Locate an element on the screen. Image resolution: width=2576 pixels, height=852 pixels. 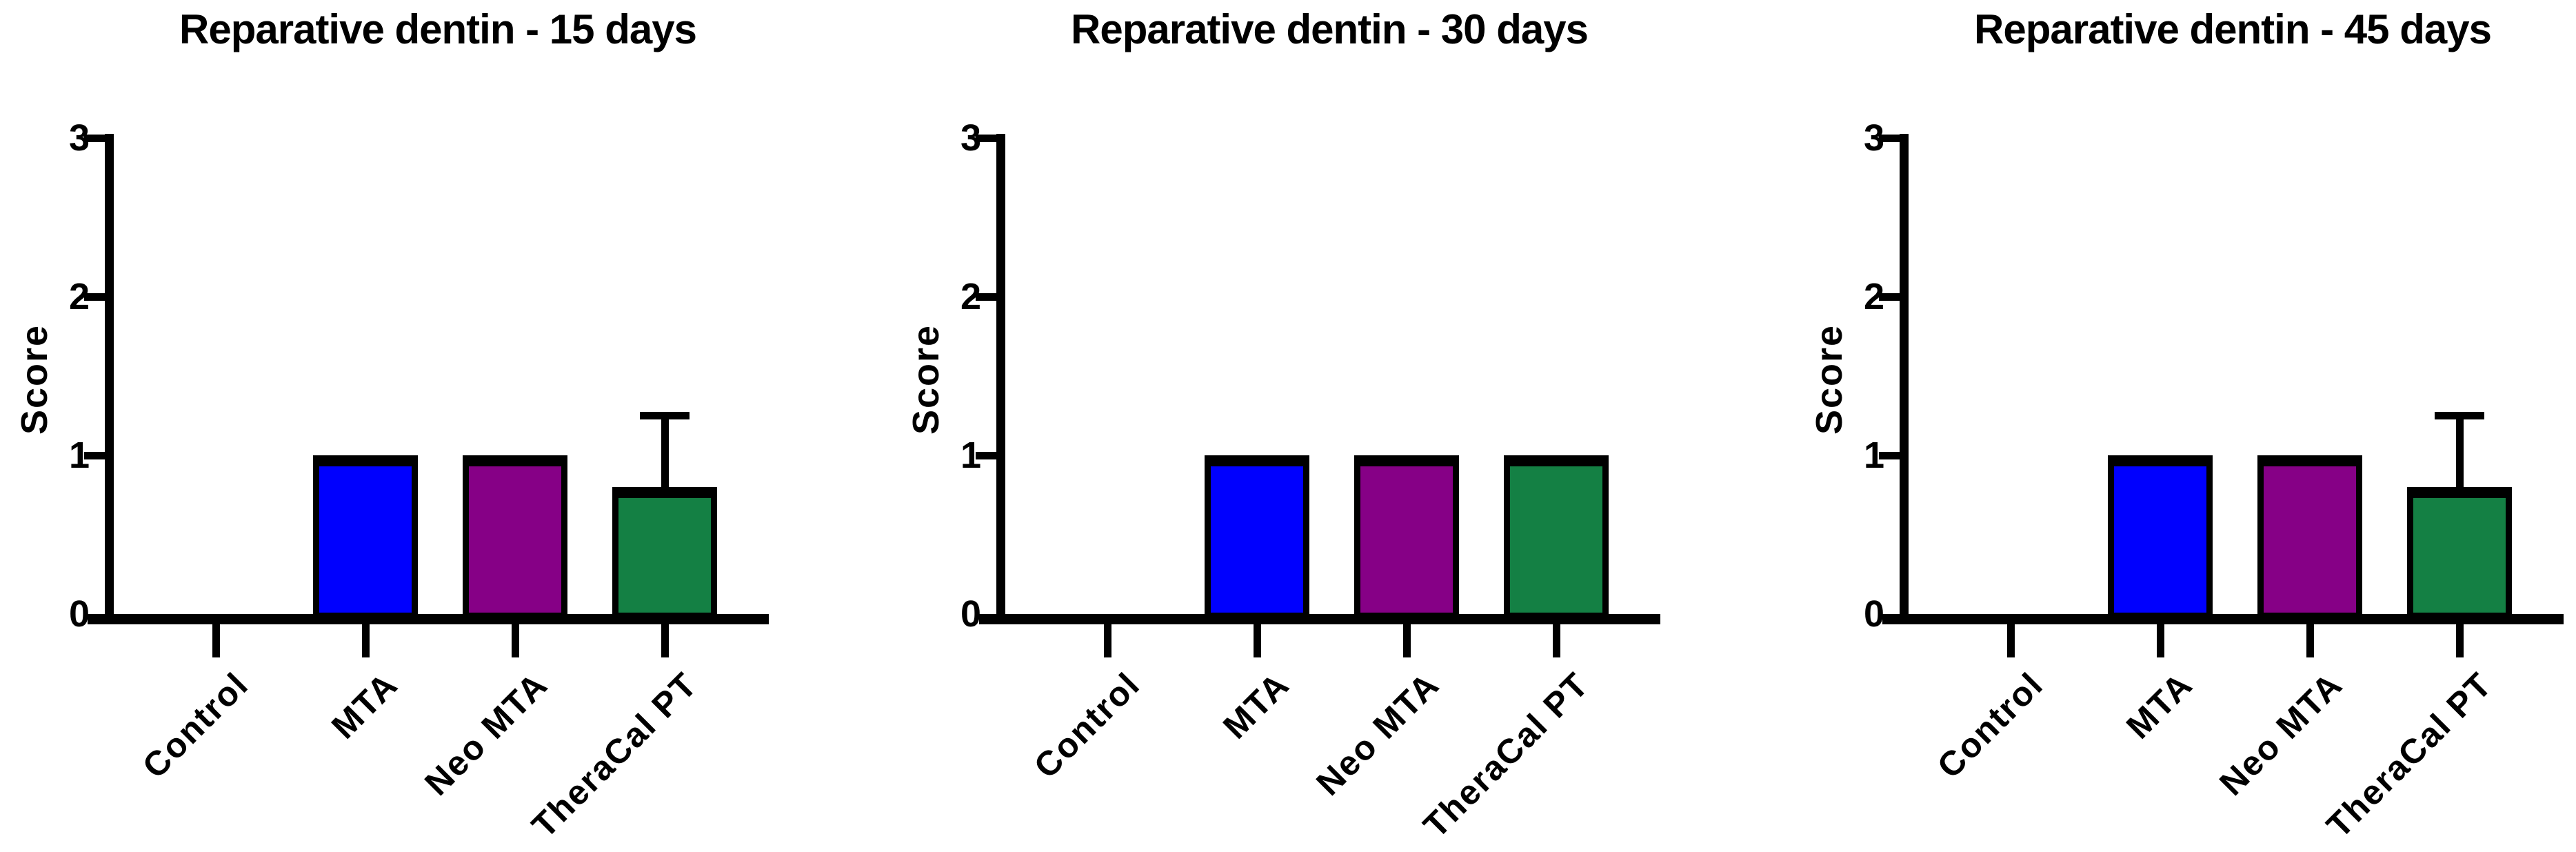
chart-title: Reparative dentin - 15 days is located at coordinates (438, 29).